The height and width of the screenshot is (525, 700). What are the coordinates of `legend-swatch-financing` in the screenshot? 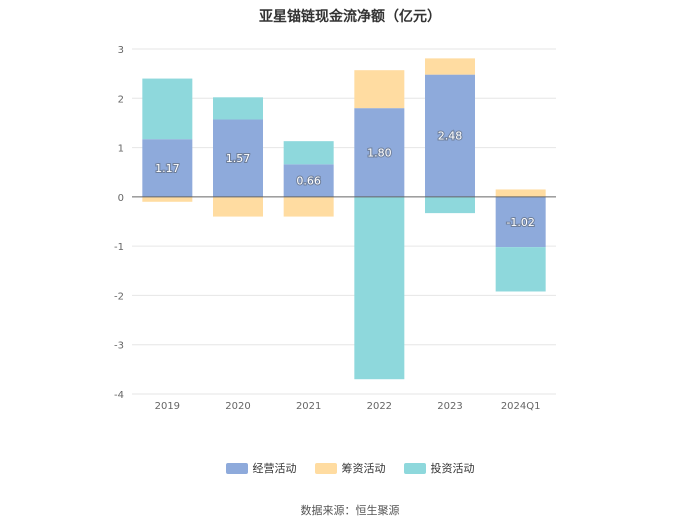 It's located at (325, 468).